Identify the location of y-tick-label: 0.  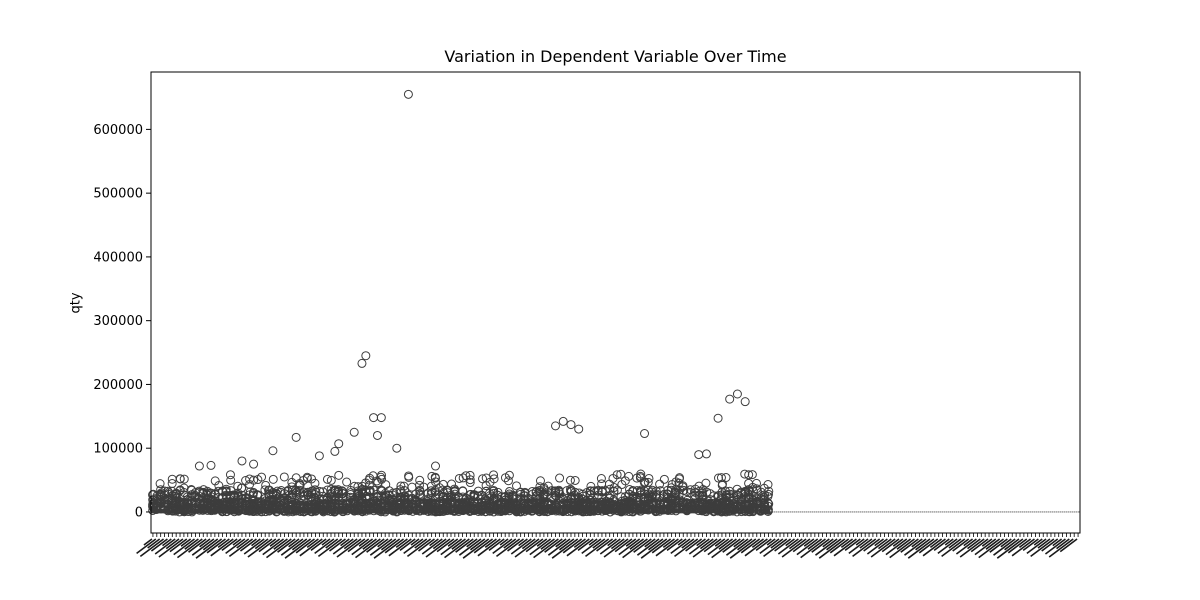
(139, 512).